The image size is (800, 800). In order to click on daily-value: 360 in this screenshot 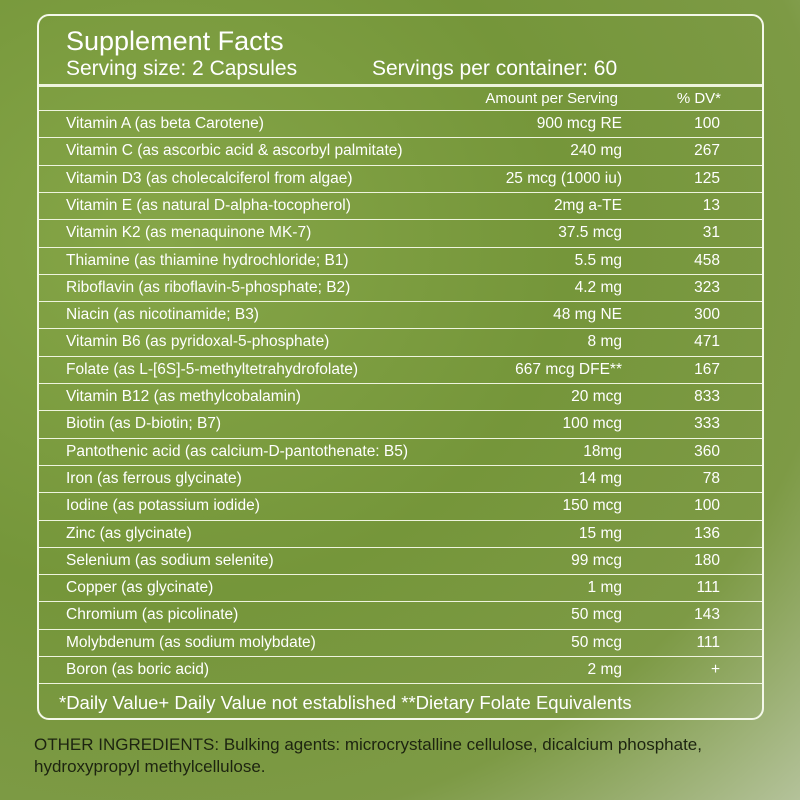, I will do `click(707, 451)`.